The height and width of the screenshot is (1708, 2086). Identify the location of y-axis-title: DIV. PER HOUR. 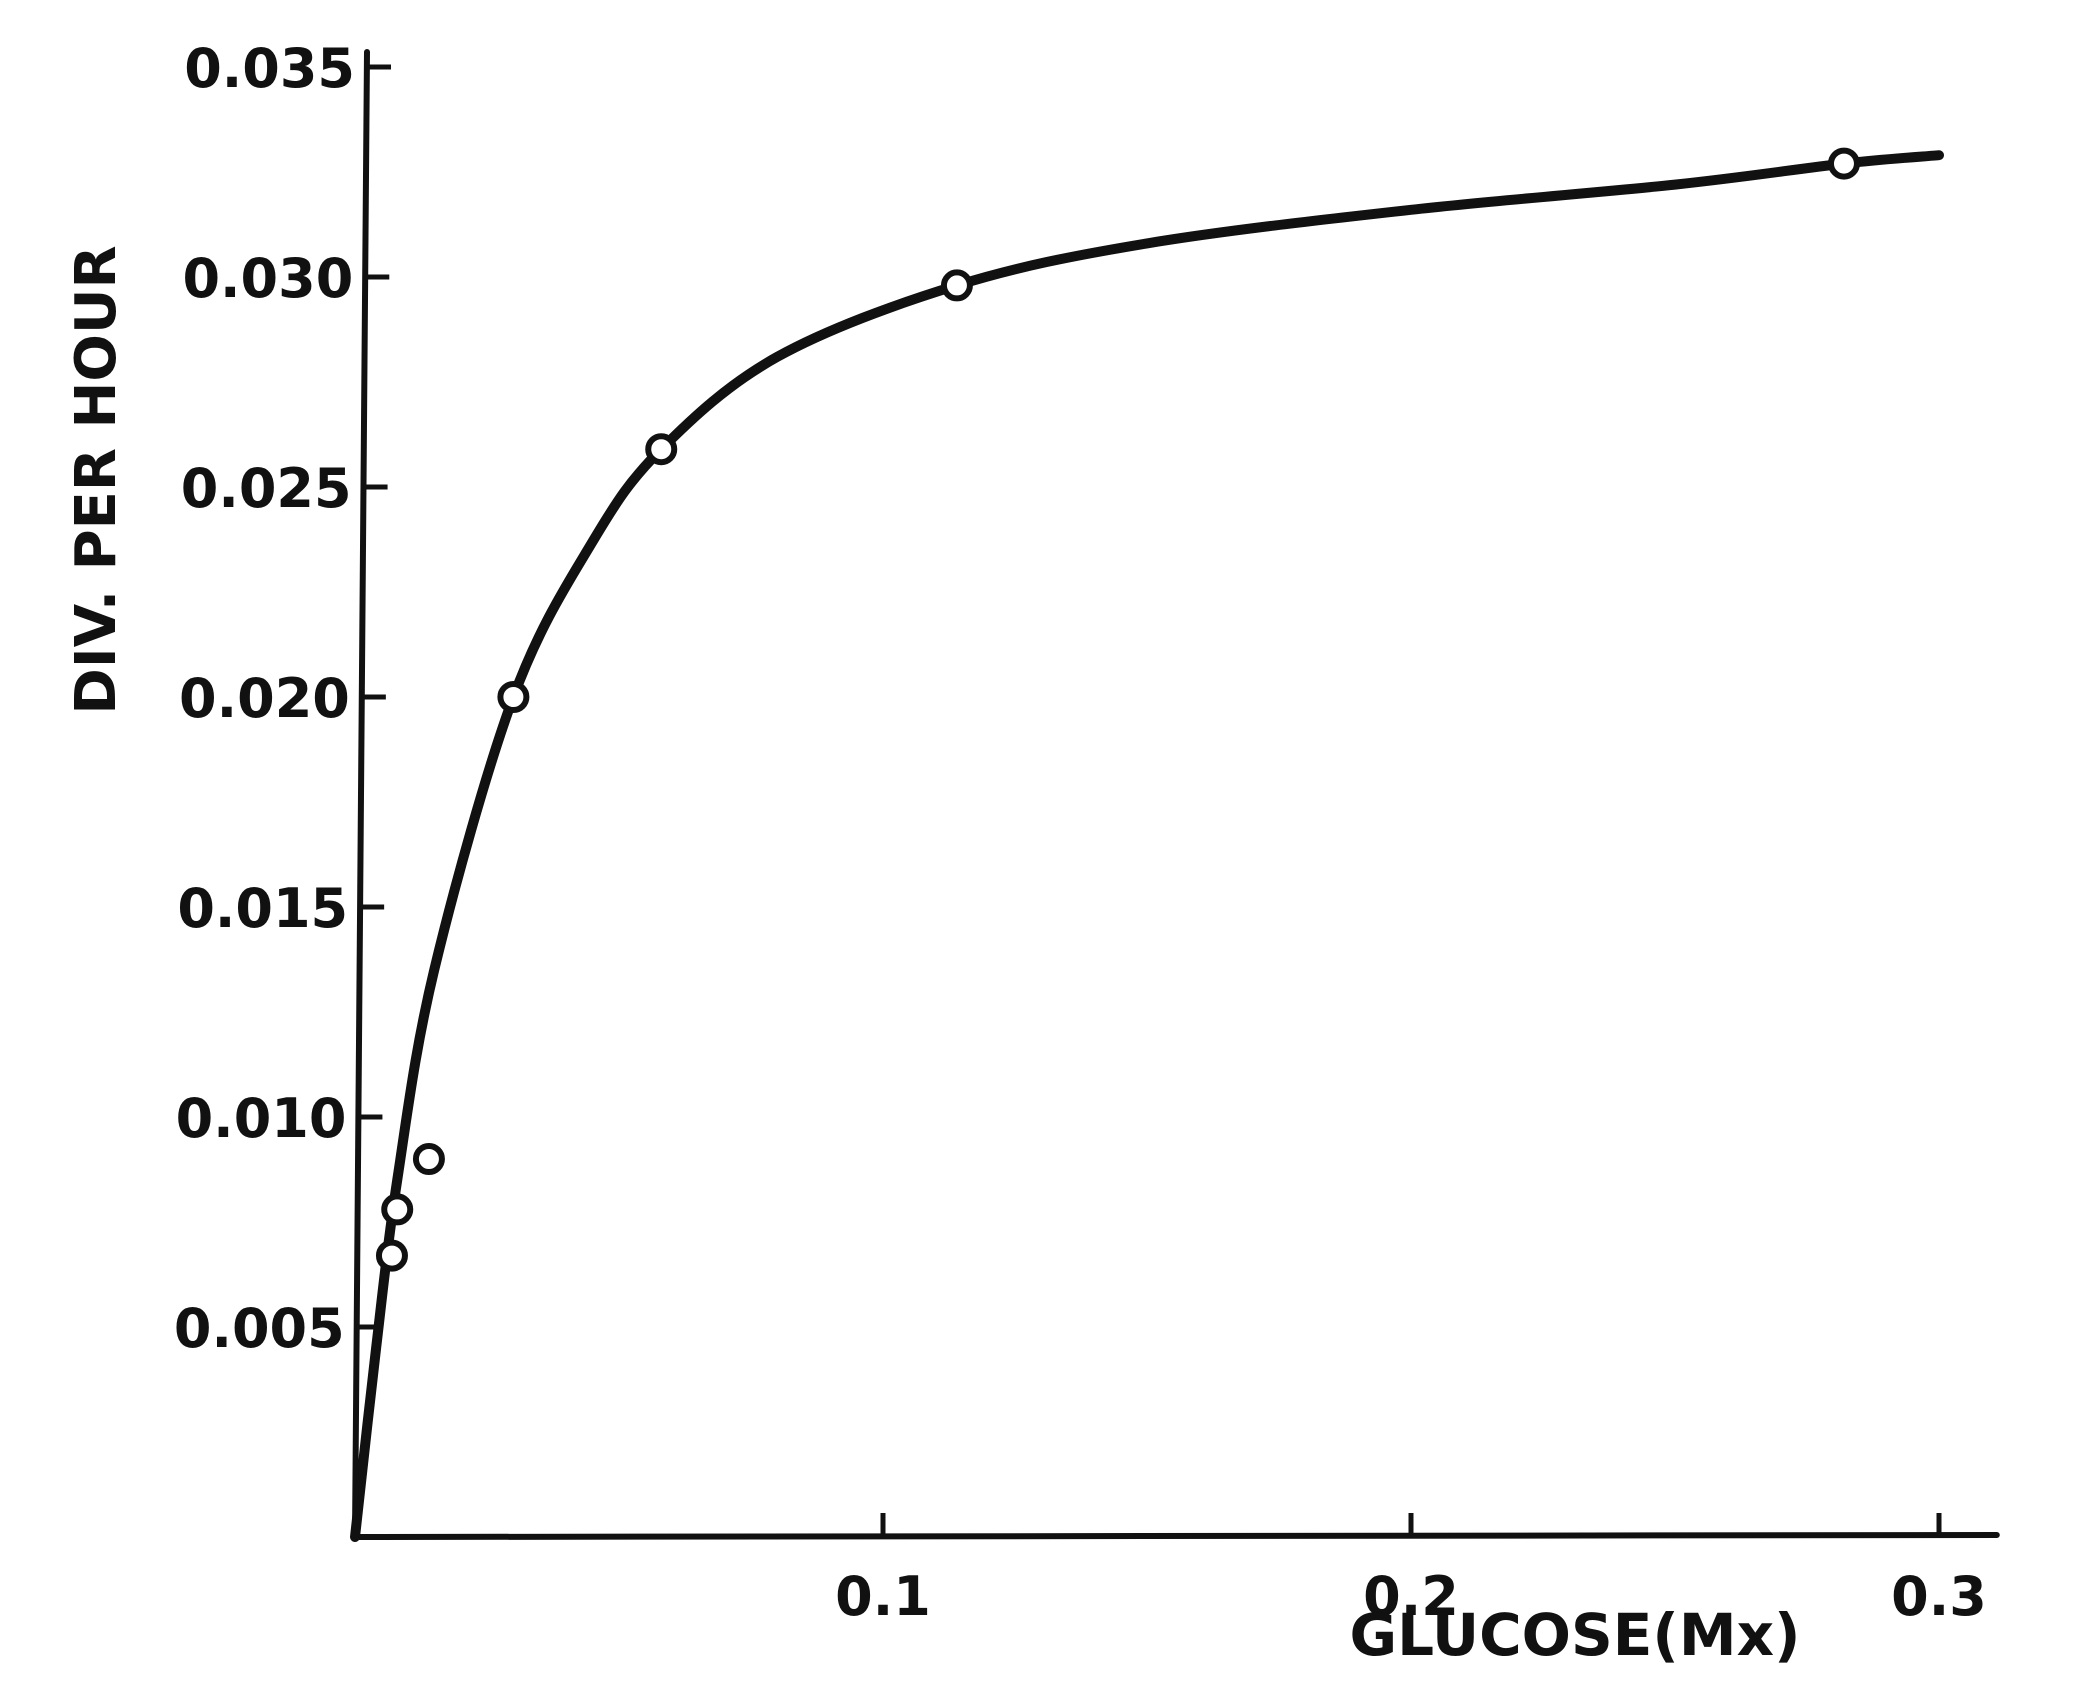
(96, 479).